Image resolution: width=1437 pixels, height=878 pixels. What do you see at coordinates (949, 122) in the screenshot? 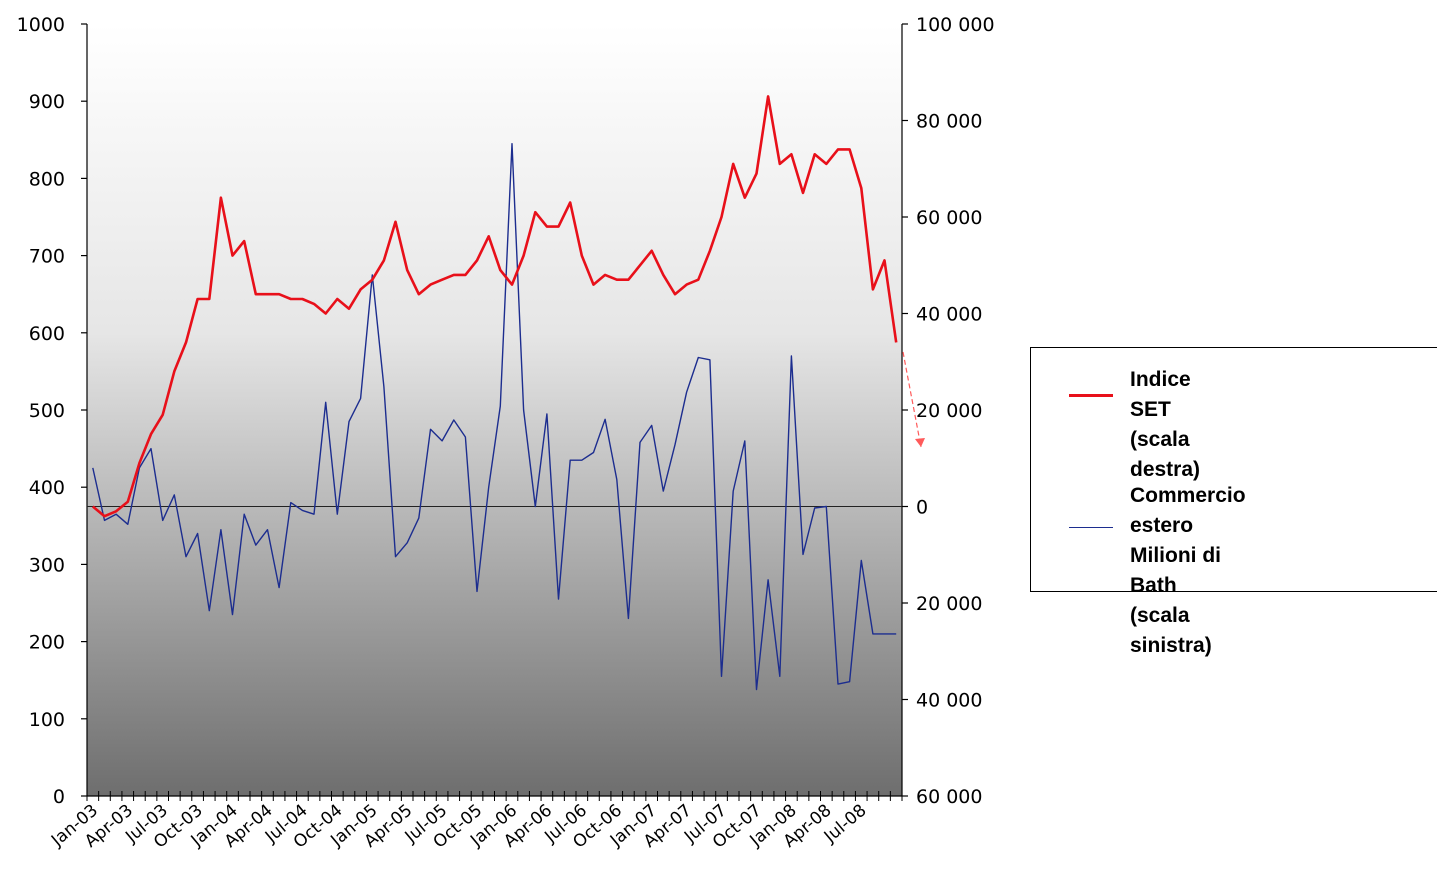
I see `right-tick-label: 80 000` at bounding box center [949, 122].